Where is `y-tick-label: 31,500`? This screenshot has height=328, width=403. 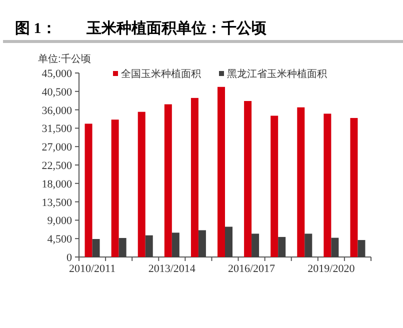
y-tick-label: 31,500 is located at coordinates (57, 129).